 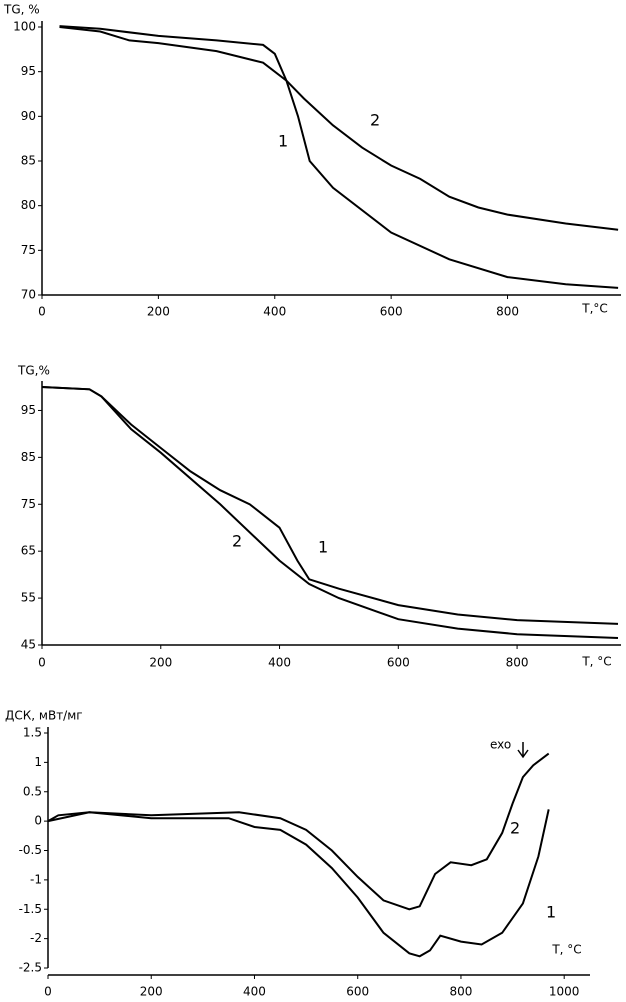 What do you see at coordinates (523, 750) in the screenshot?
I see `exo-arrow` at bounding box center [523, 750].